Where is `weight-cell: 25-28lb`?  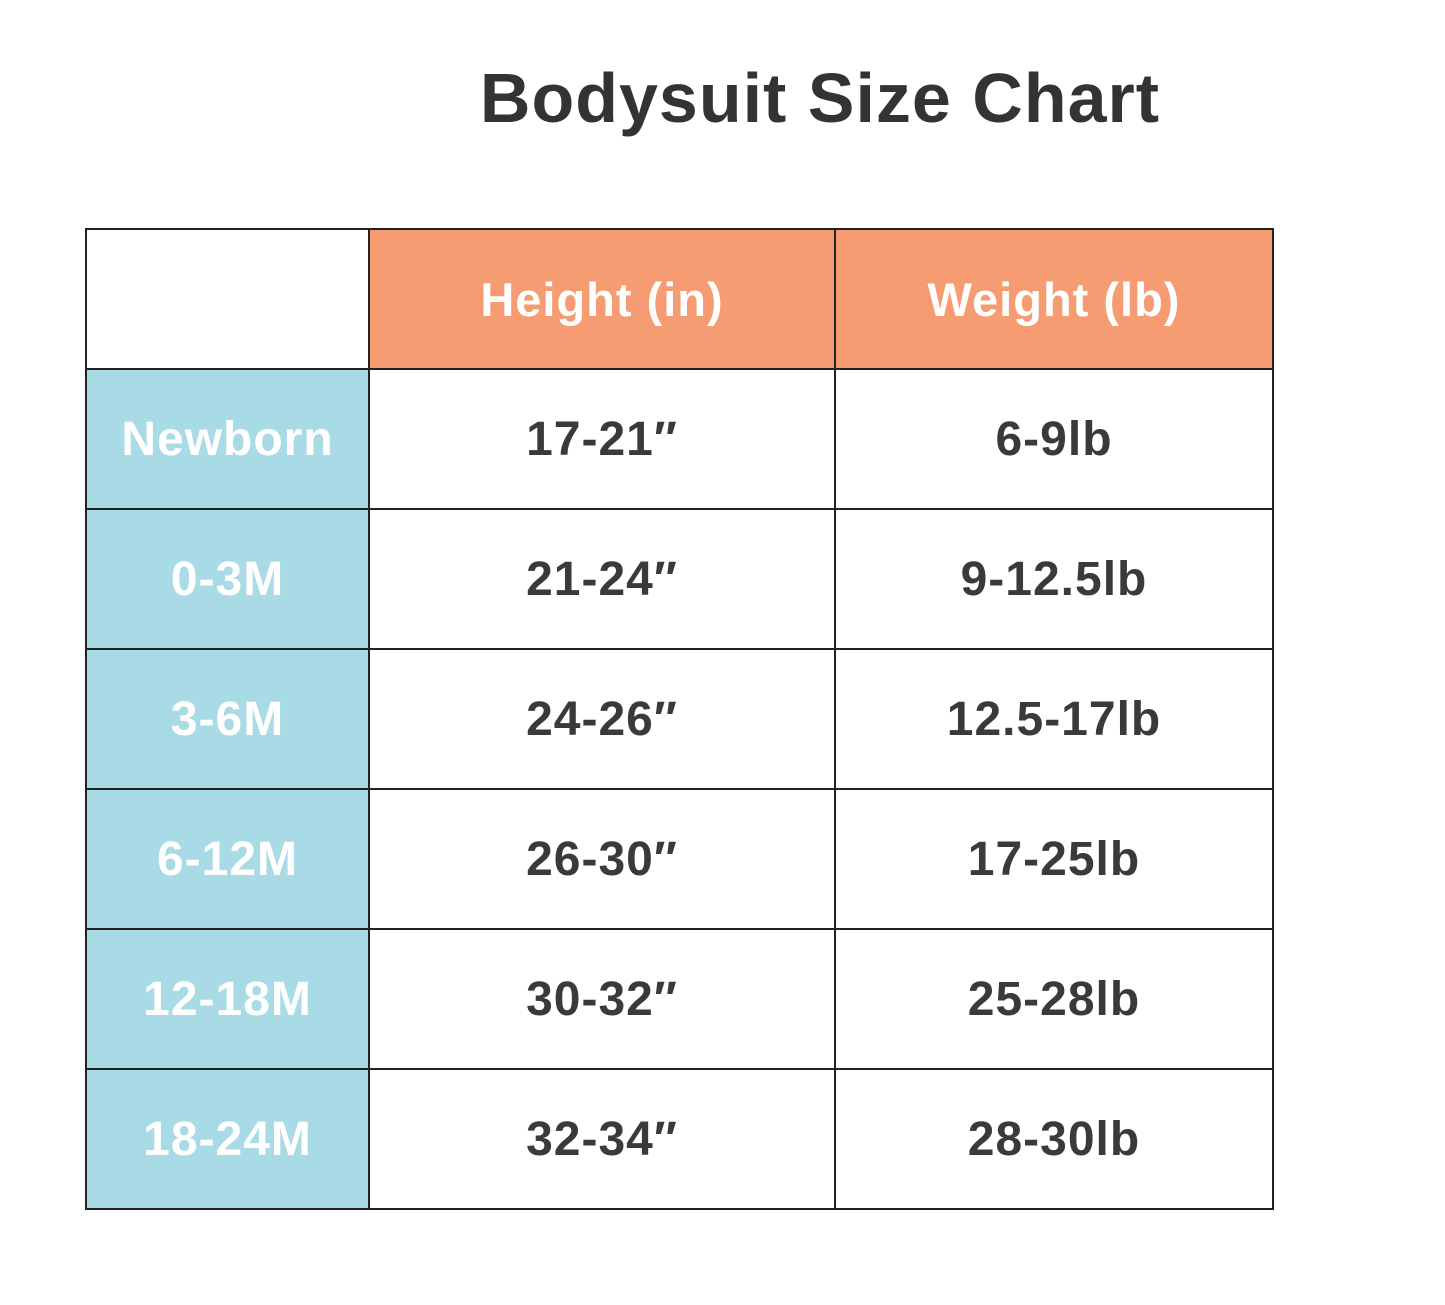 weight-cell: 25-28lb is located at coordinates (1054, 999).